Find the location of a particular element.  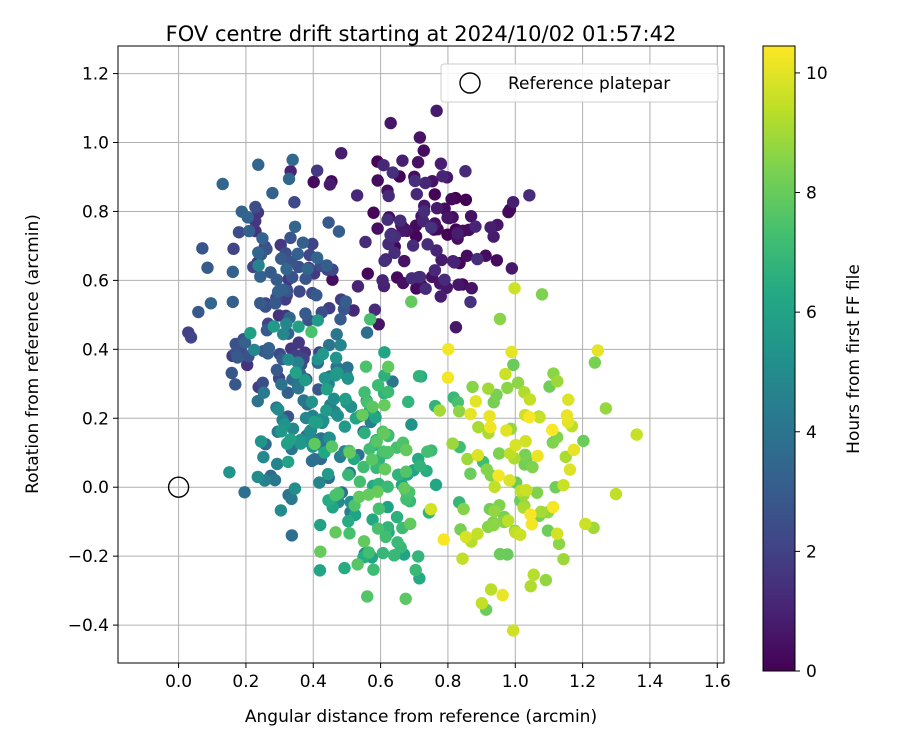

x-tick-label: 1.0 is located at coordinates (515, 682).